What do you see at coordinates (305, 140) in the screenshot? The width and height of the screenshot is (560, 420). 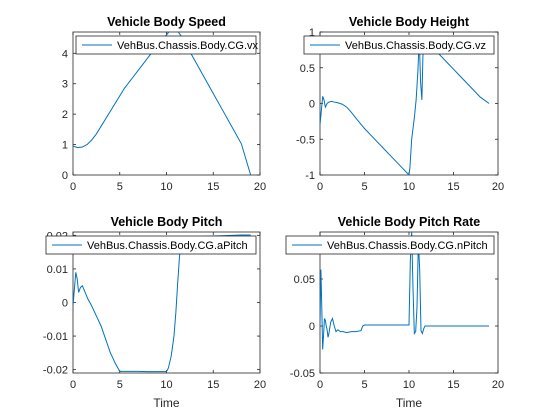 I see `y-tick-label: -0.5` at bounding box center [305, 140].